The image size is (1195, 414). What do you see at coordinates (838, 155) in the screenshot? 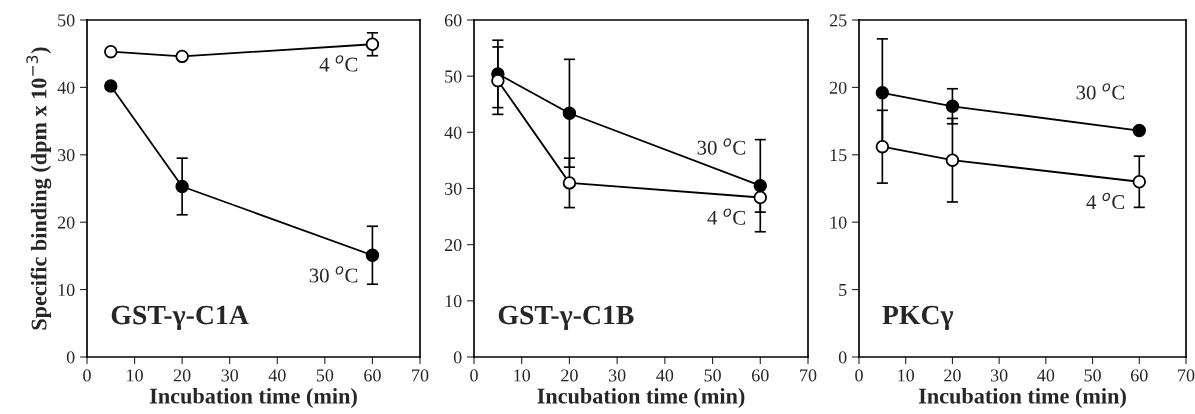
I see `y-tick-label: 15` at bounding box center [838, 155].